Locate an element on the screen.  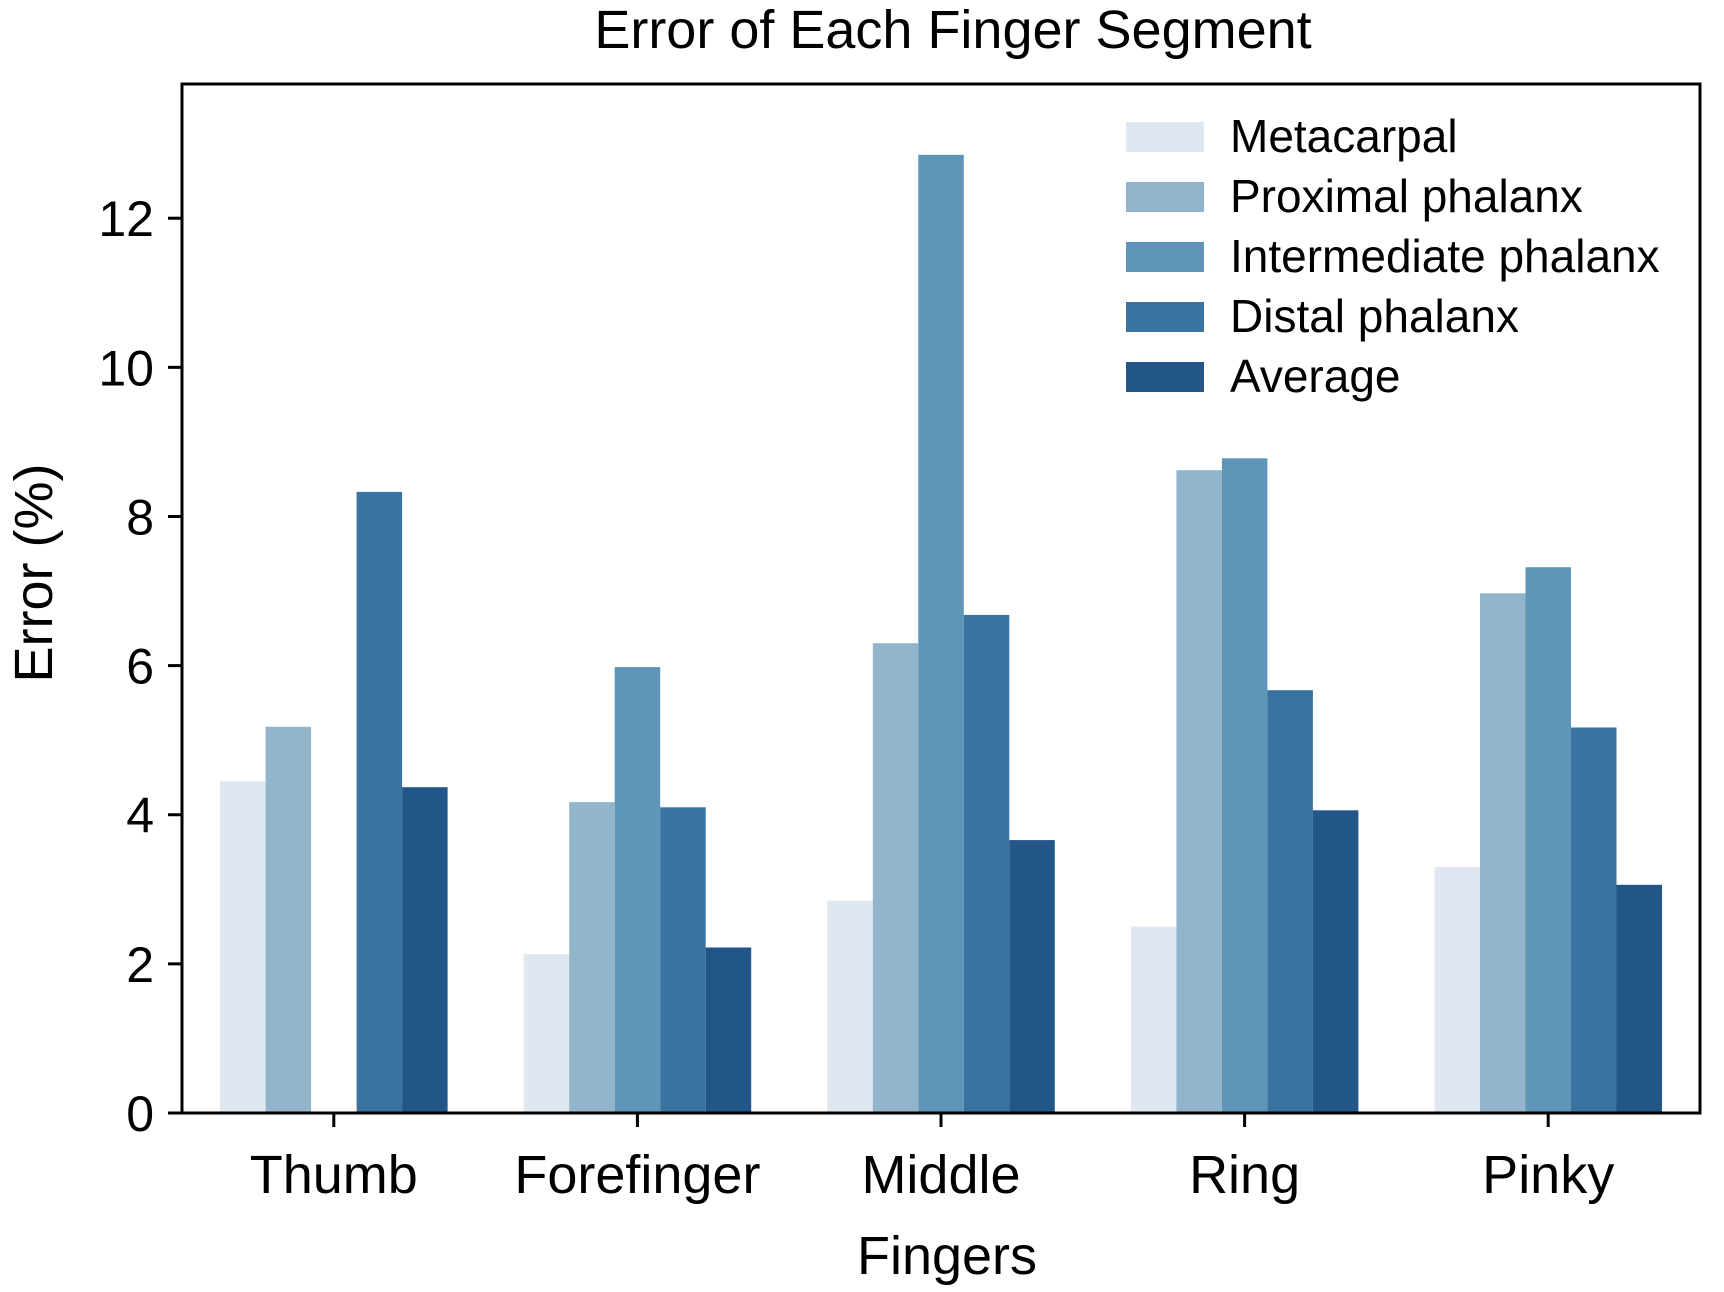
bar-intermediate-phalanx-ring is located at coordinates (1244, 785).